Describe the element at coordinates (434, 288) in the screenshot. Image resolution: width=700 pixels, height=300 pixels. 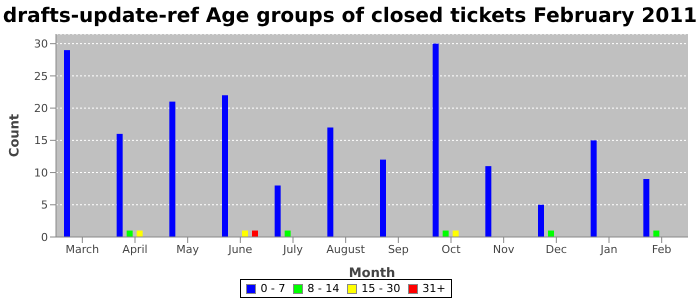
I see `legend-label: 31+` at that location.